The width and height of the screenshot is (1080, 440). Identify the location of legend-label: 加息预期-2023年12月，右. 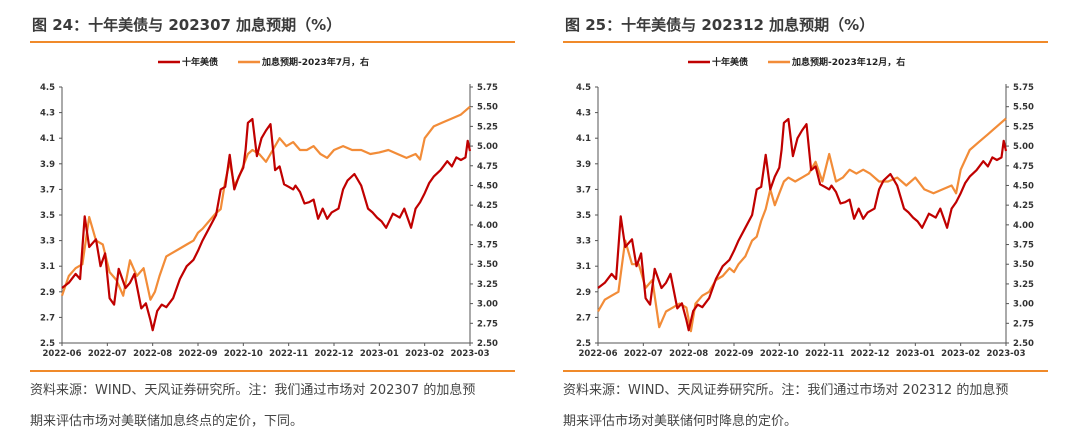
(848, 62).